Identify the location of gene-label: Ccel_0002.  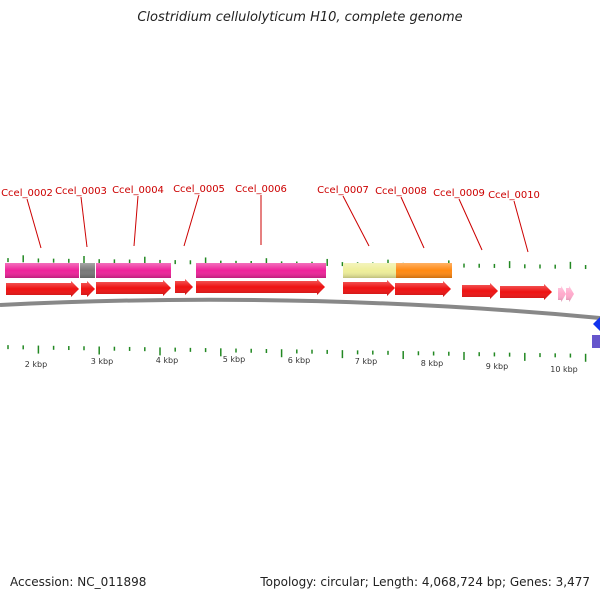
(27, 193).